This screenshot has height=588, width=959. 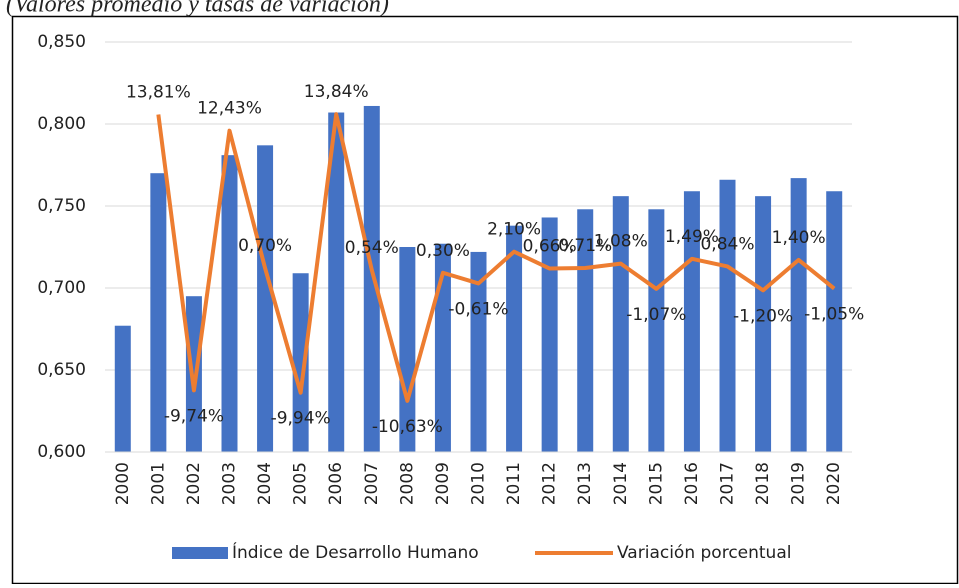 I want to click on data-label: 1,08%, so click(x=621, y=242).